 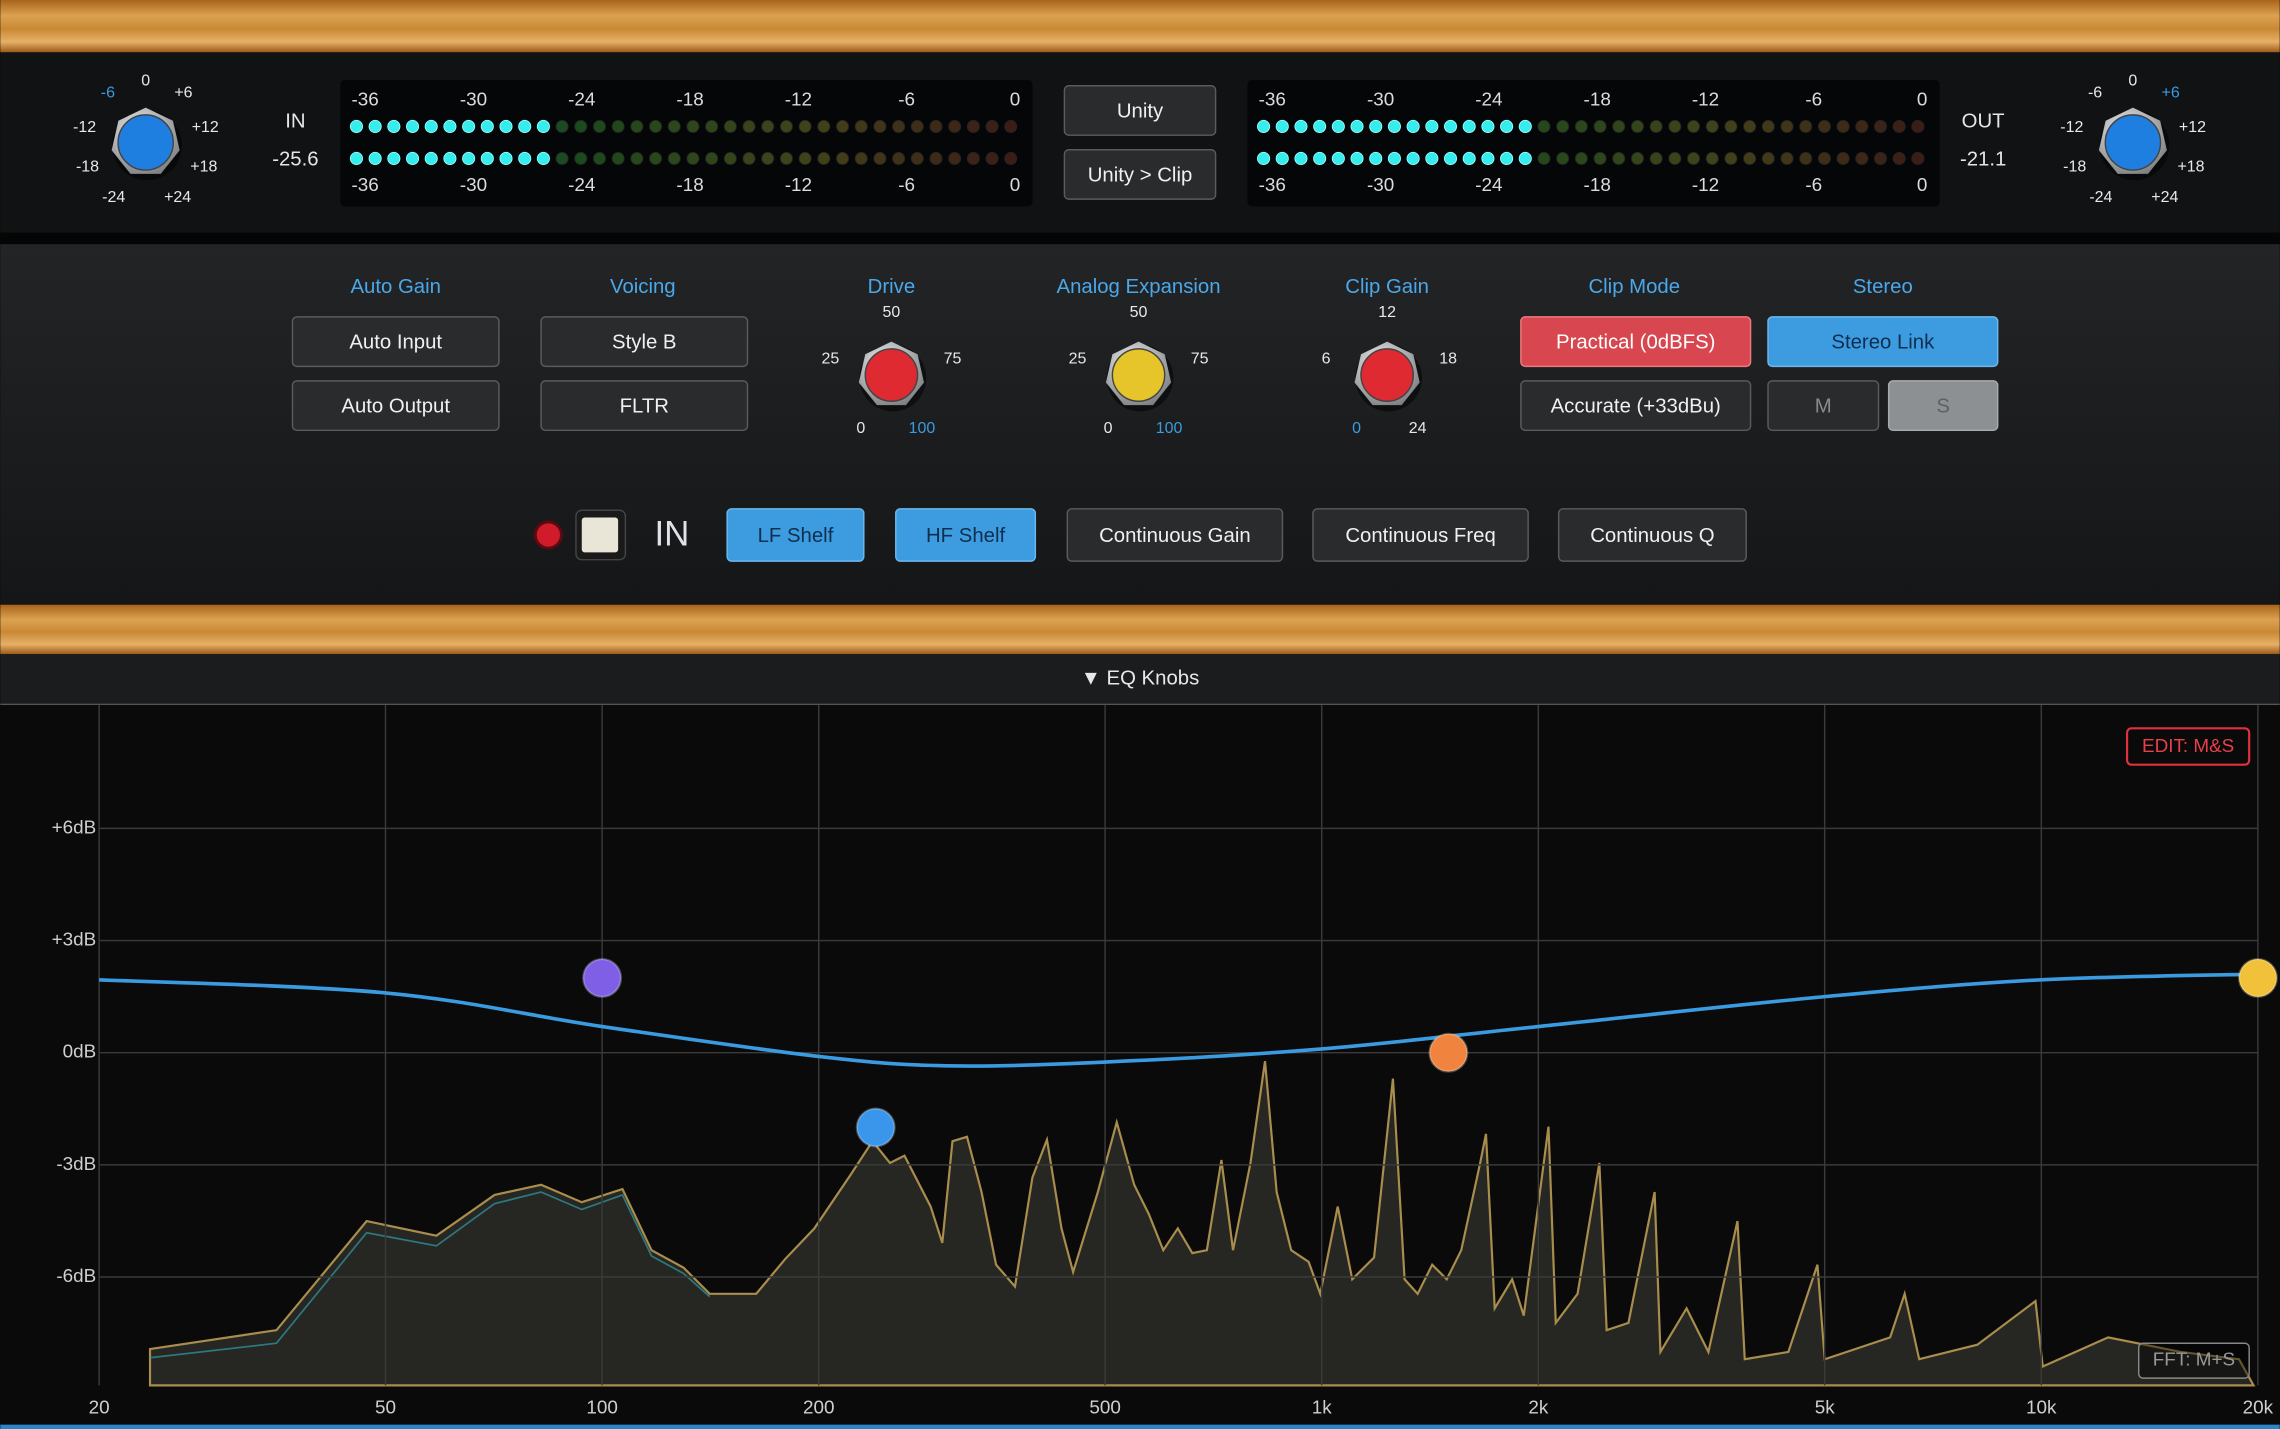 I want to click on knob-scale-label: 6, so click(x=1326, y=358).